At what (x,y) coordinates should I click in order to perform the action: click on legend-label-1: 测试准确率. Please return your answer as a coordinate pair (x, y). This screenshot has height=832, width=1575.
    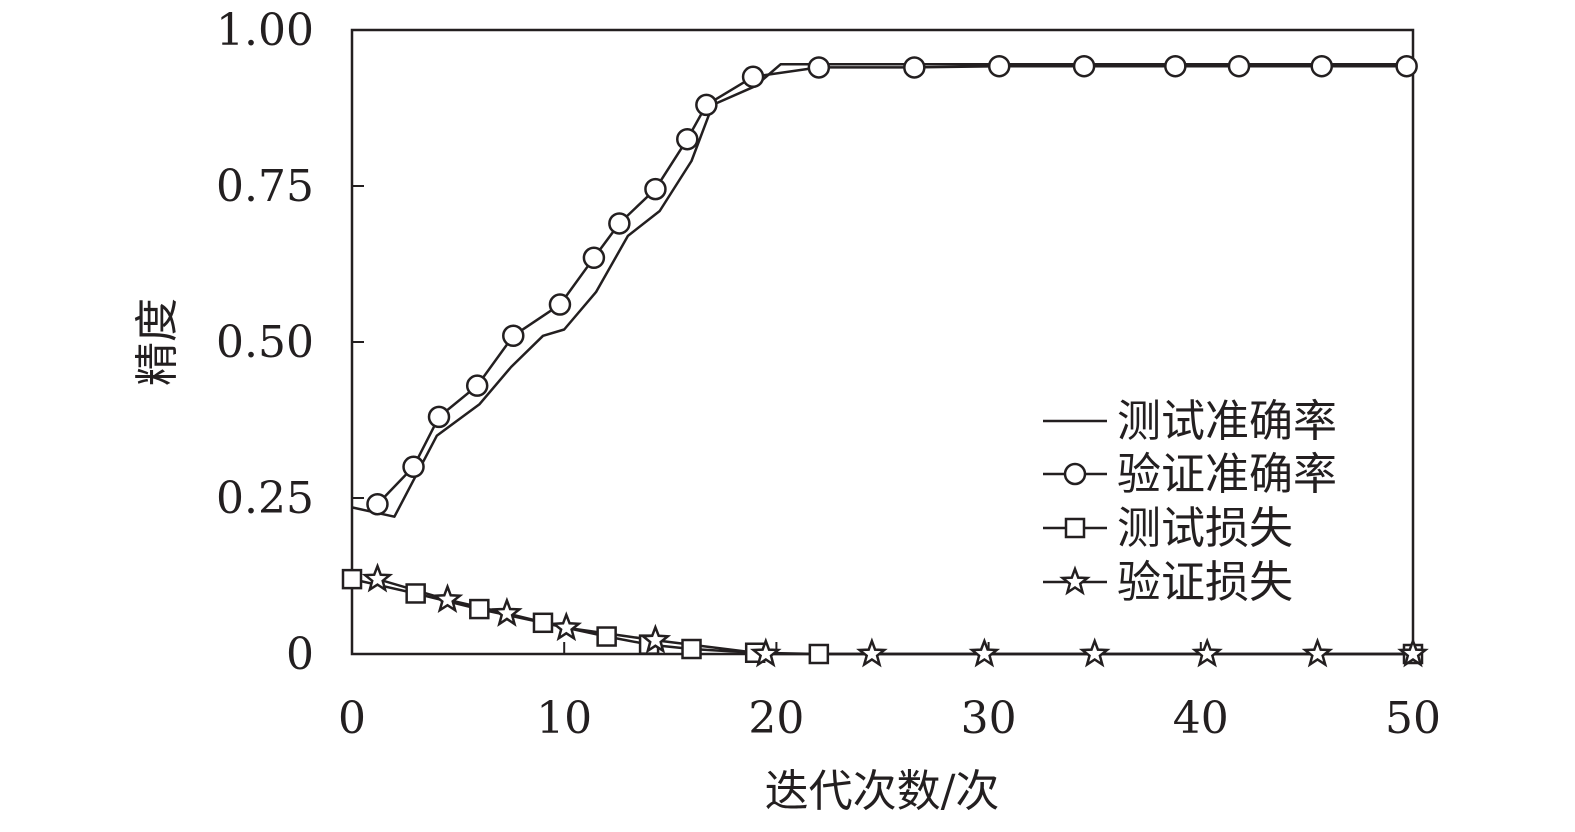
    Looking at the image, I should click on (1227, 421).